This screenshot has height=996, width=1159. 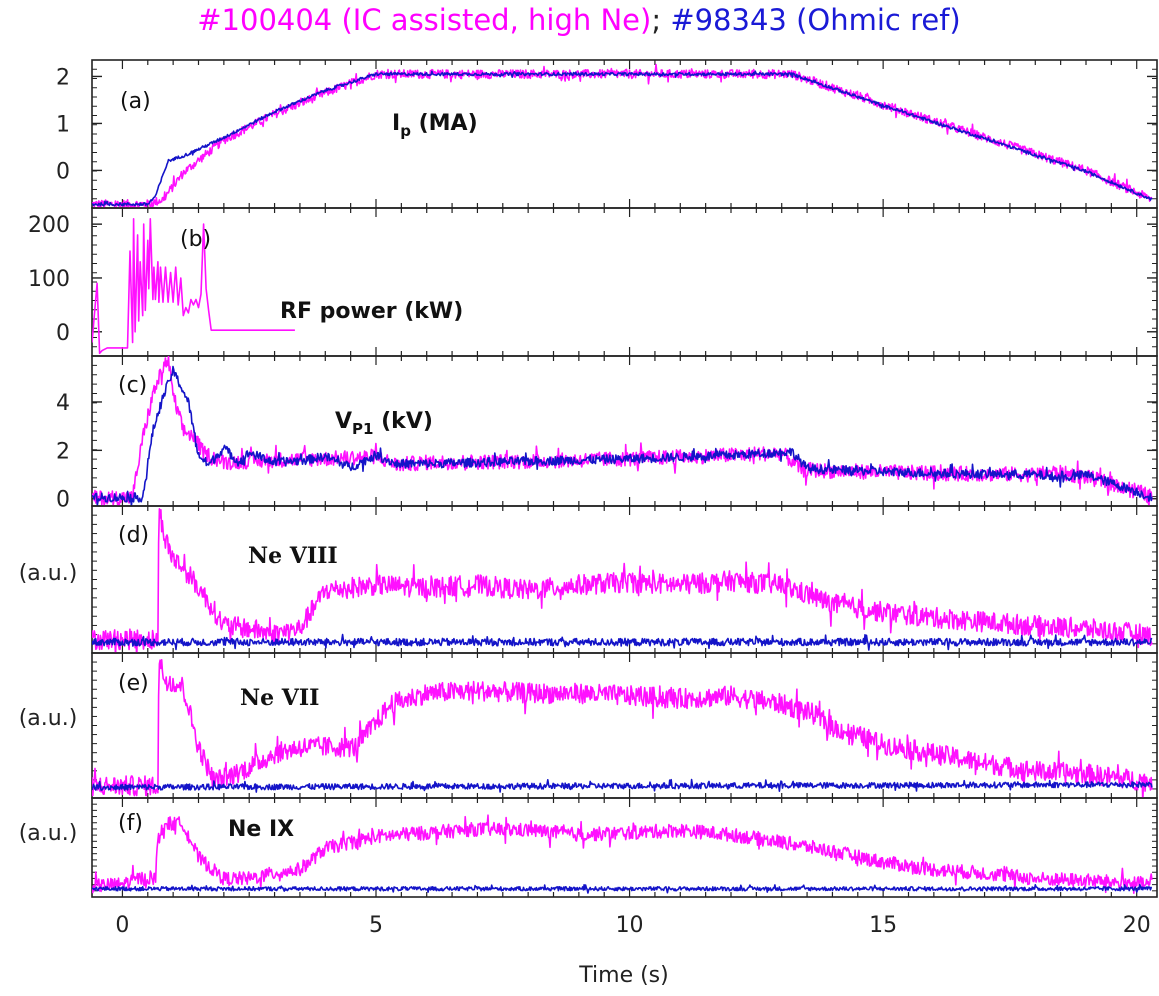 What do you see at coordinates (279, 698) in the screenshot?
I see `panel-quantity-label: Ne VII` at bounding box center [279, 698].